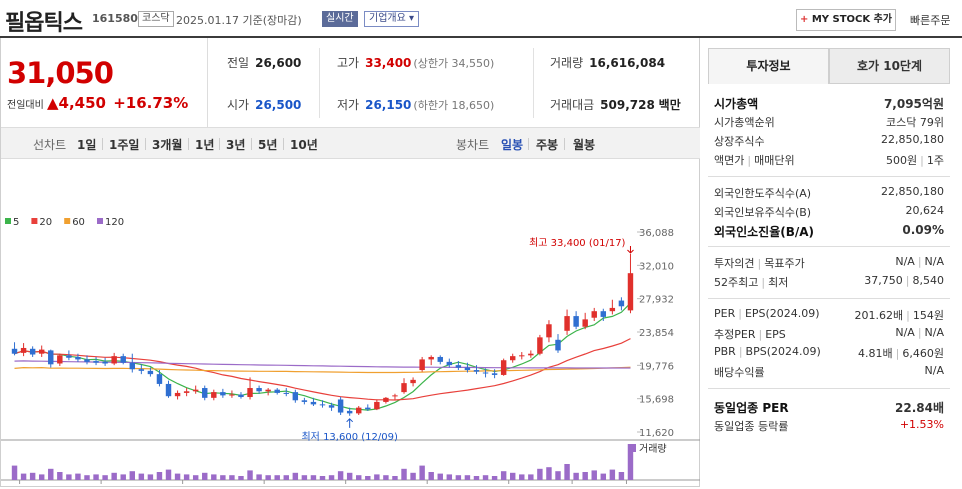 The image size is (962, 489). Describe the element at coordinates (829, 232) in the screenshot. I see `info-row: 외국인소진율(B/A) 0.09%` at that location.